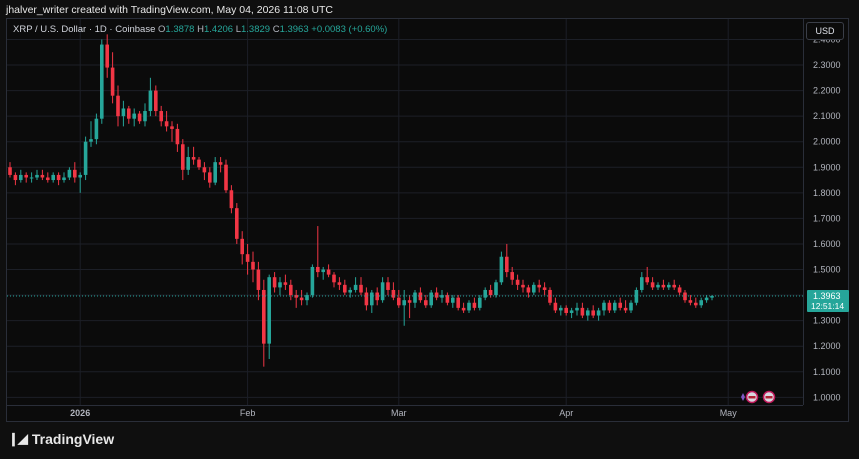 The width and height of the screenshot is (859, 459). Describe the element at coordinates (827, 218) in the screenshot. I see `y-tick-label: 1.7000` at that location.